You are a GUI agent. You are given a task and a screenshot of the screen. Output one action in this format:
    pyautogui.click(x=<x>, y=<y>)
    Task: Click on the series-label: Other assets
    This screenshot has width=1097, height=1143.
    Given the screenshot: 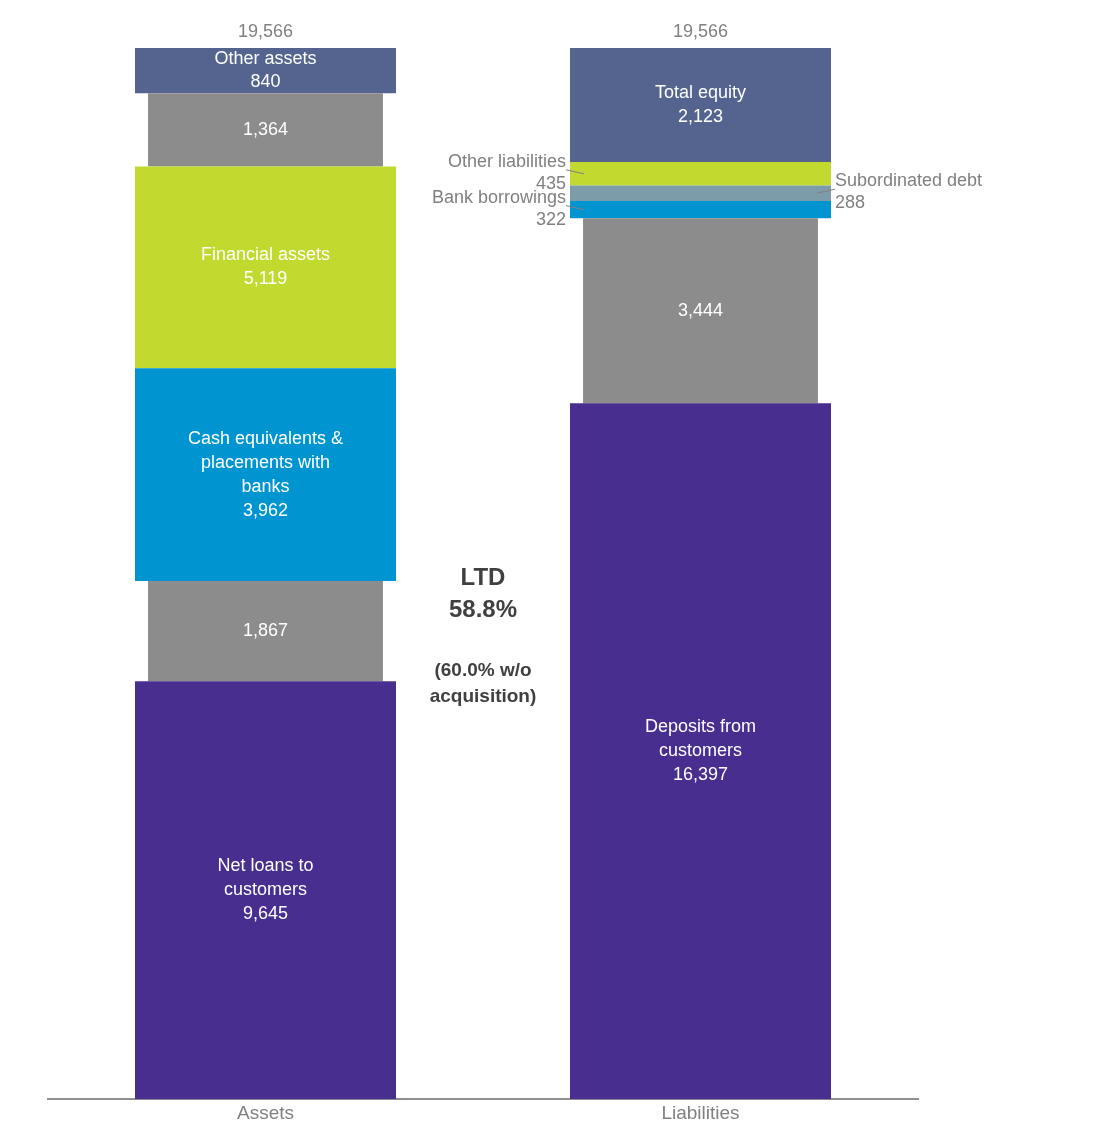 What is the action you would take?
    pyautogui.click(x=265, y=58)
    